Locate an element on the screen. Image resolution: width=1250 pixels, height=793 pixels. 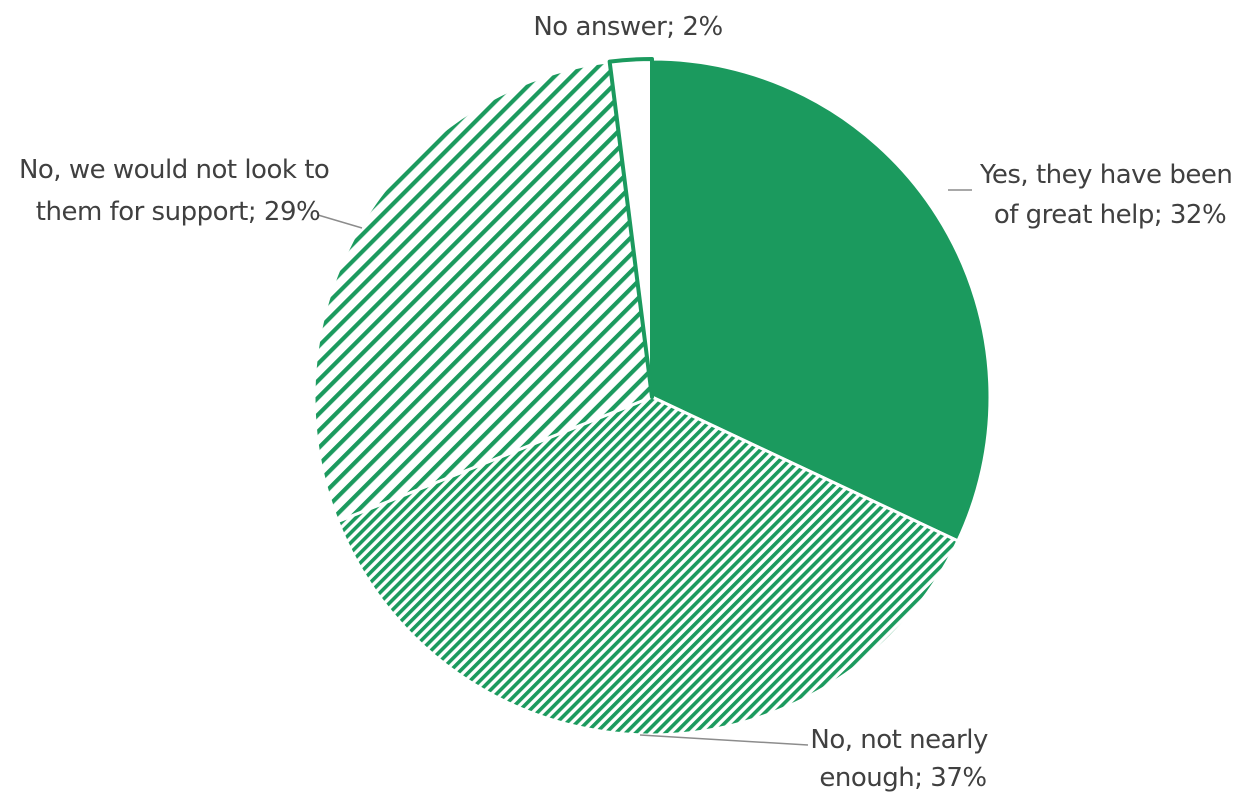
leader-line-not-enough is located at coordinates (724, 740).